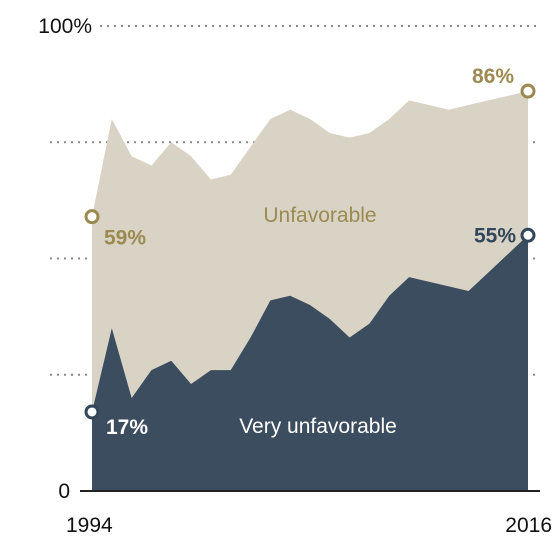 Image resolution: width=558 pixels, height=539 pixels. I want to click on x-tick-label: 2016, so click(528, 525).